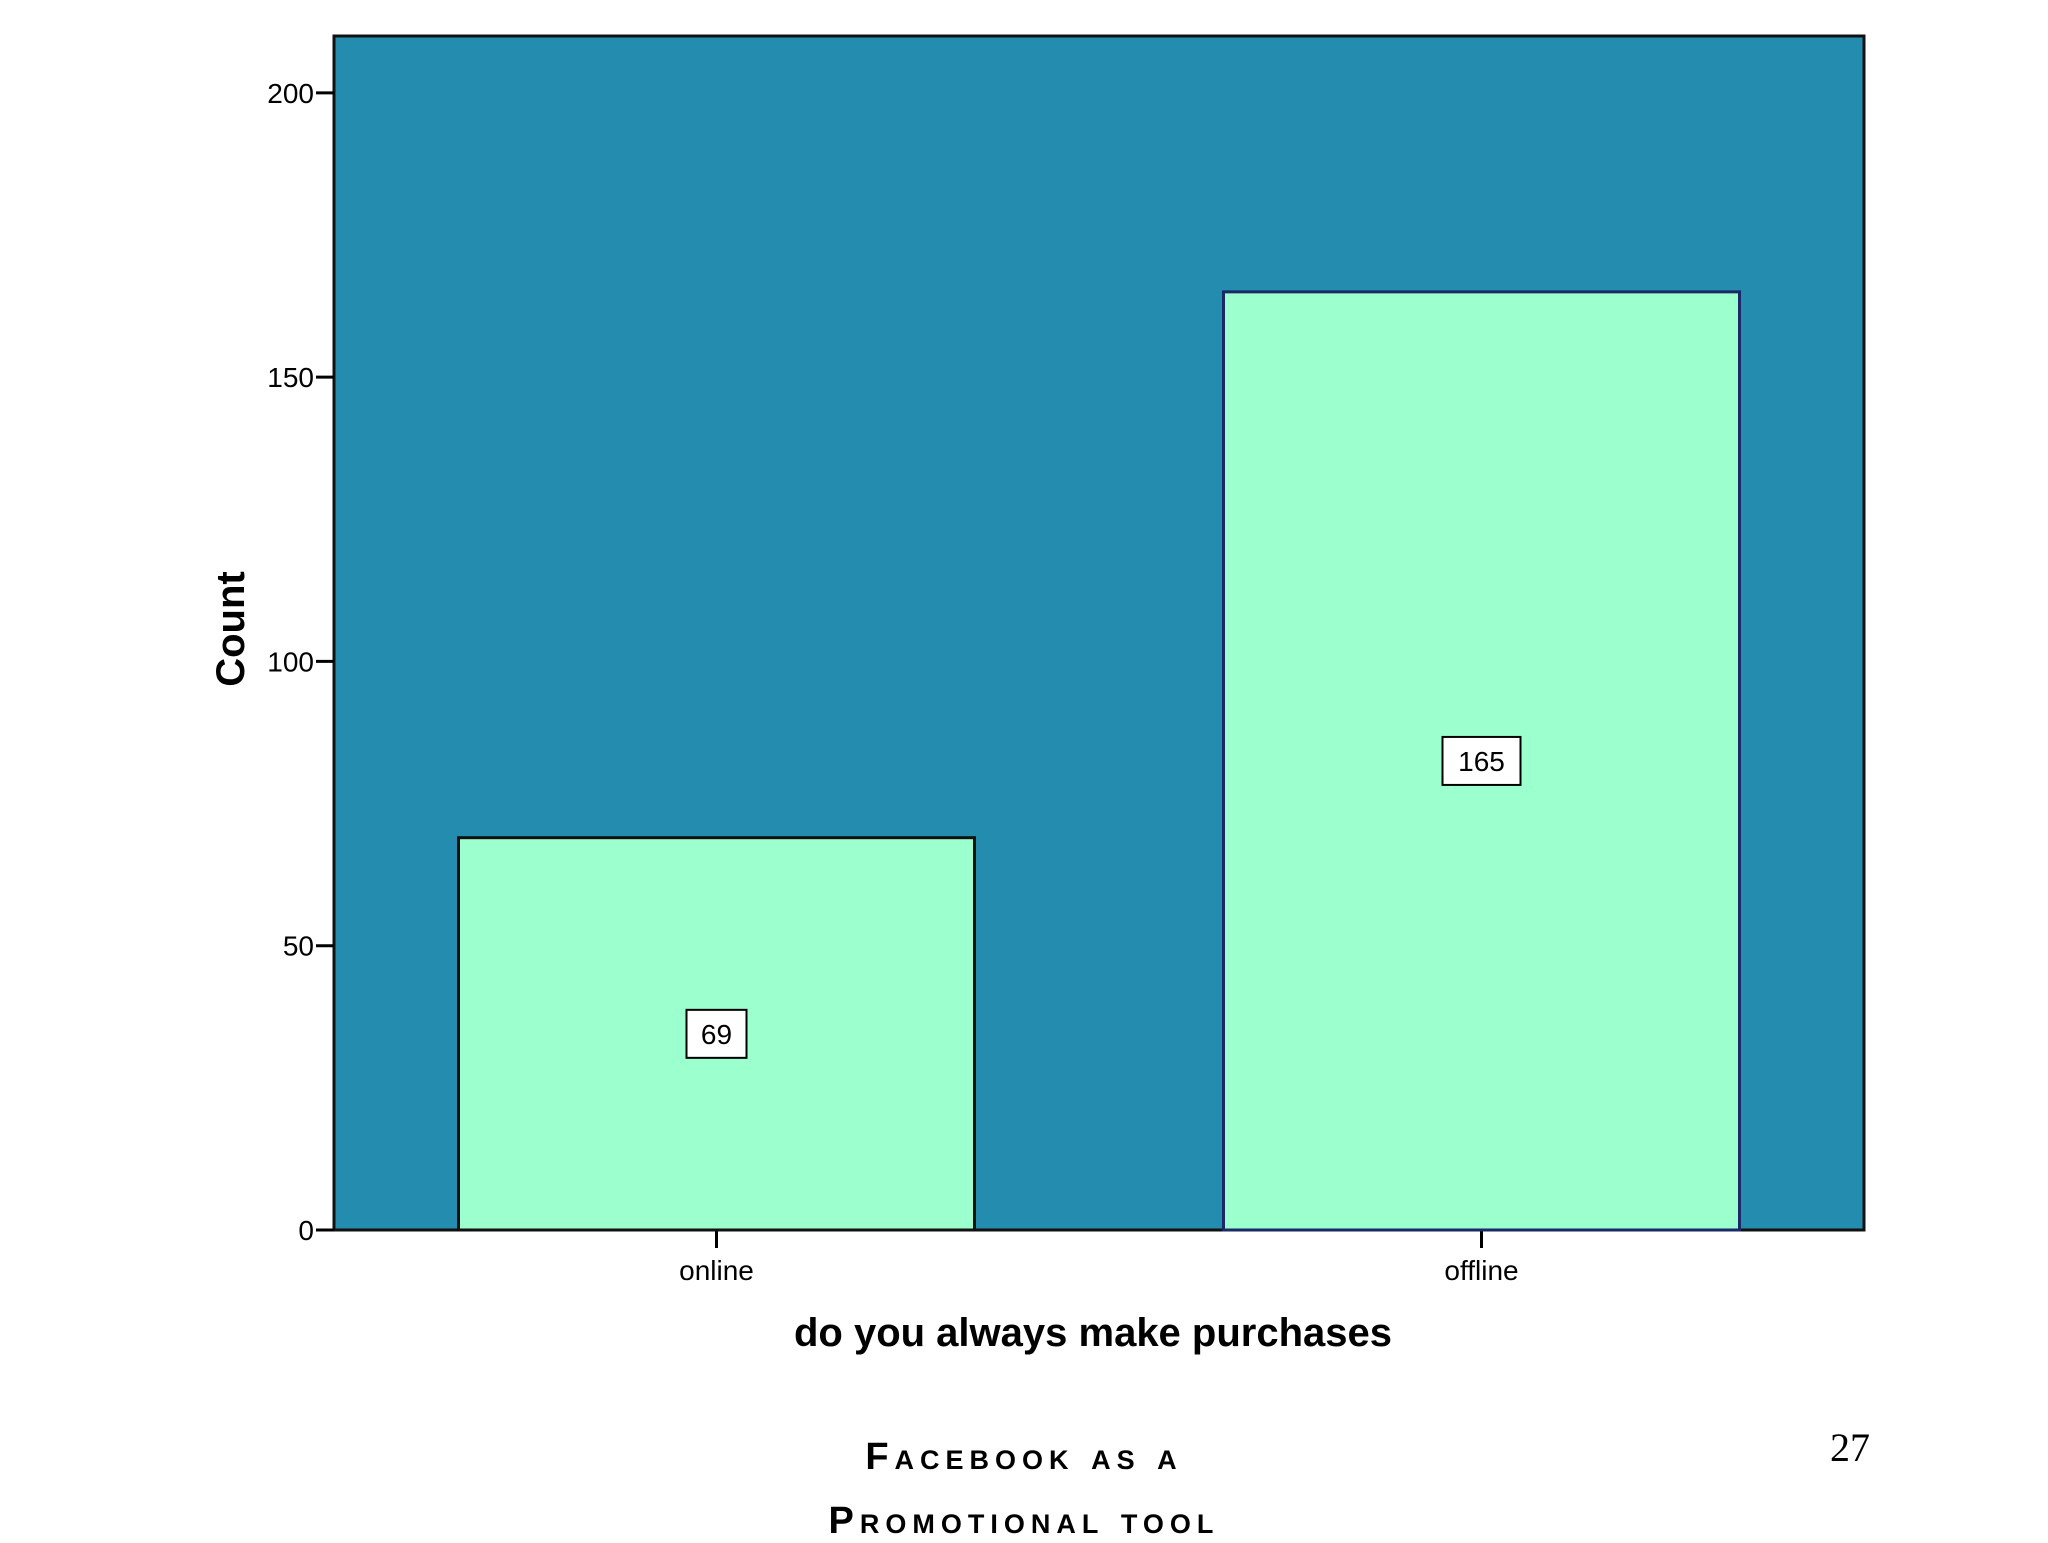  Describe the element at coordinates (290, 661) in the screenshot. I see `y-tick-label: 100` at that location.